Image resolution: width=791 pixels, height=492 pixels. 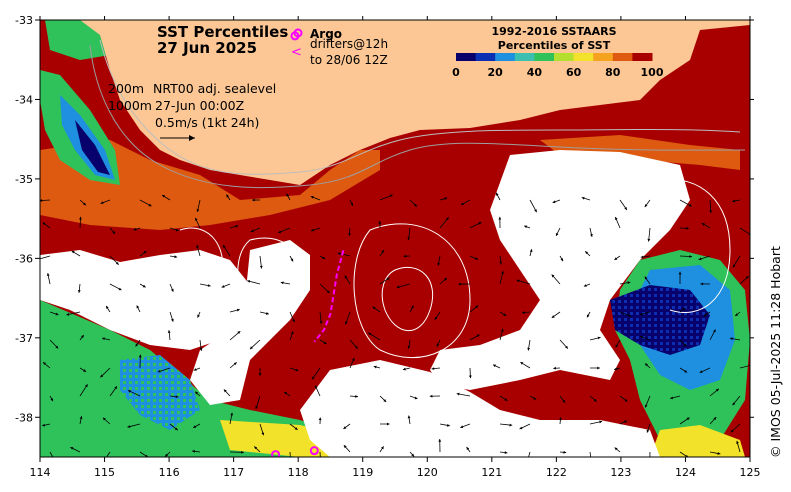 I want to click on title-line-2: 27 Jun 2025, so click(x=207, y=48).